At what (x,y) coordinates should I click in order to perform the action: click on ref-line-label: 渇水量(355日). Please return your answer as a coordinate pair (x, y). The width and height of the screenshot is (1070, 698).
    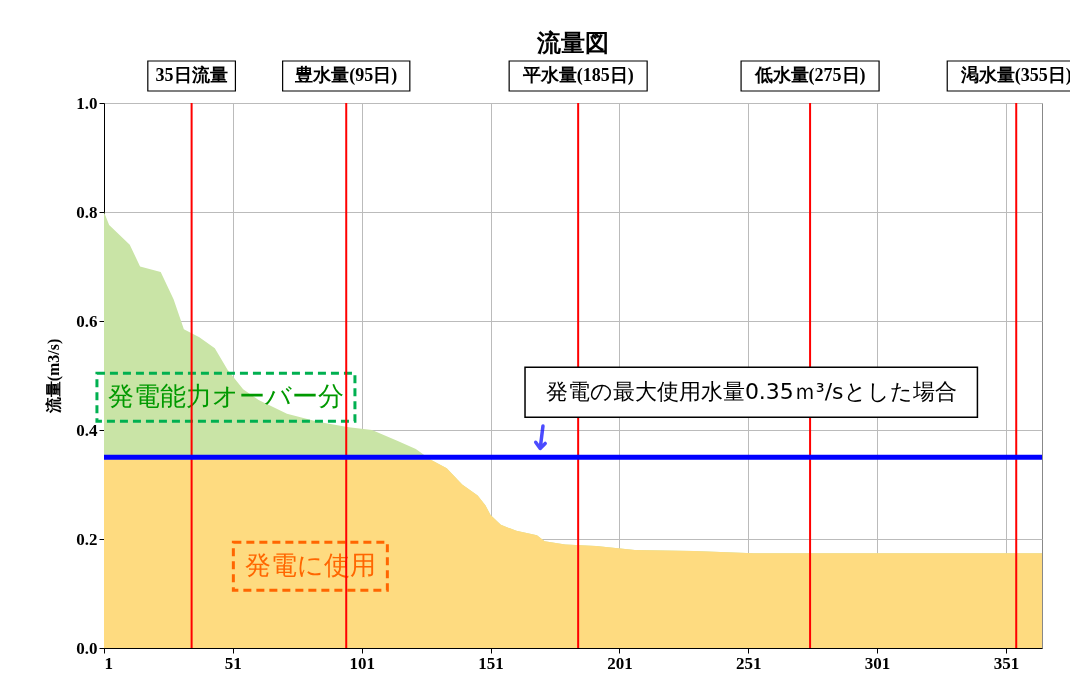
    Looking at the image, I should click on (1014, 75).